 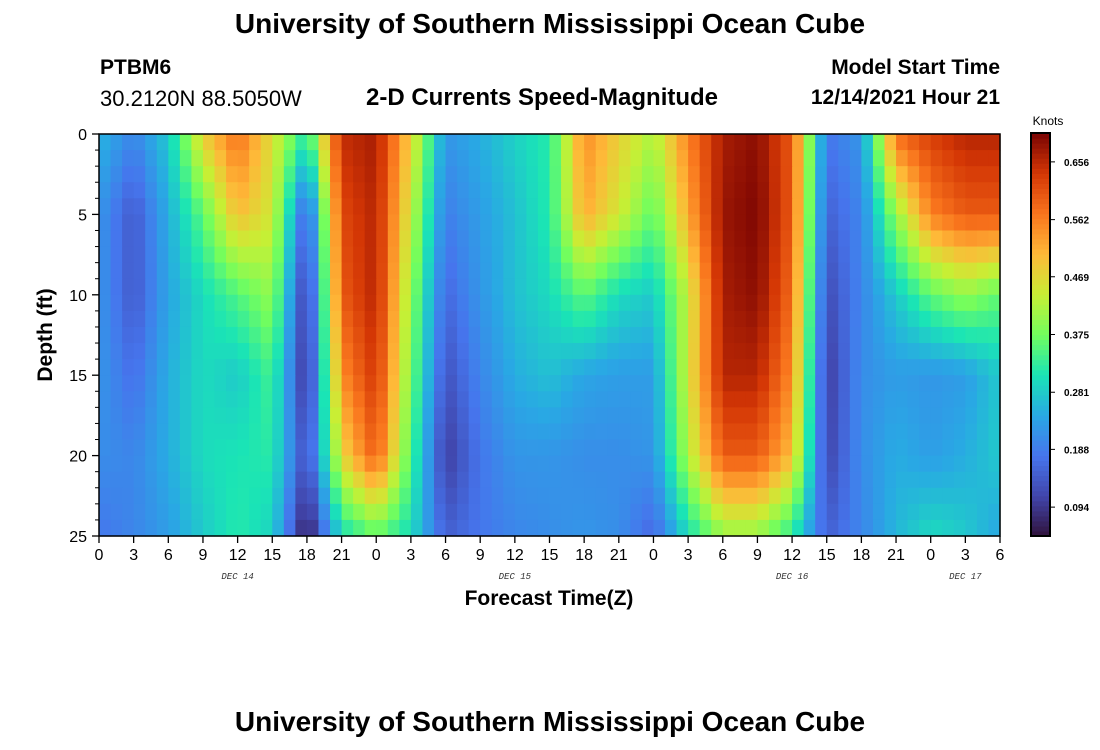 I want to click on x-tick-label: 21, so click(x=619, y=555).